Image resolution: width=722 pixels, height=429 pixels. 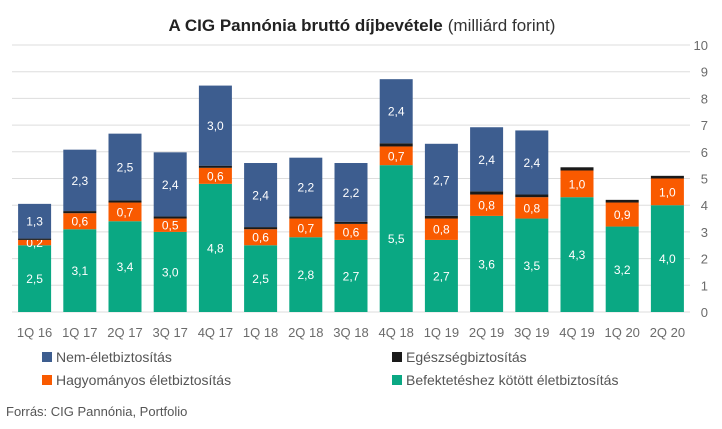 What do you see at coordinates (170, 272) in the screenshot?
I see `data-label: 3,0` at bounding box center [170, 272].